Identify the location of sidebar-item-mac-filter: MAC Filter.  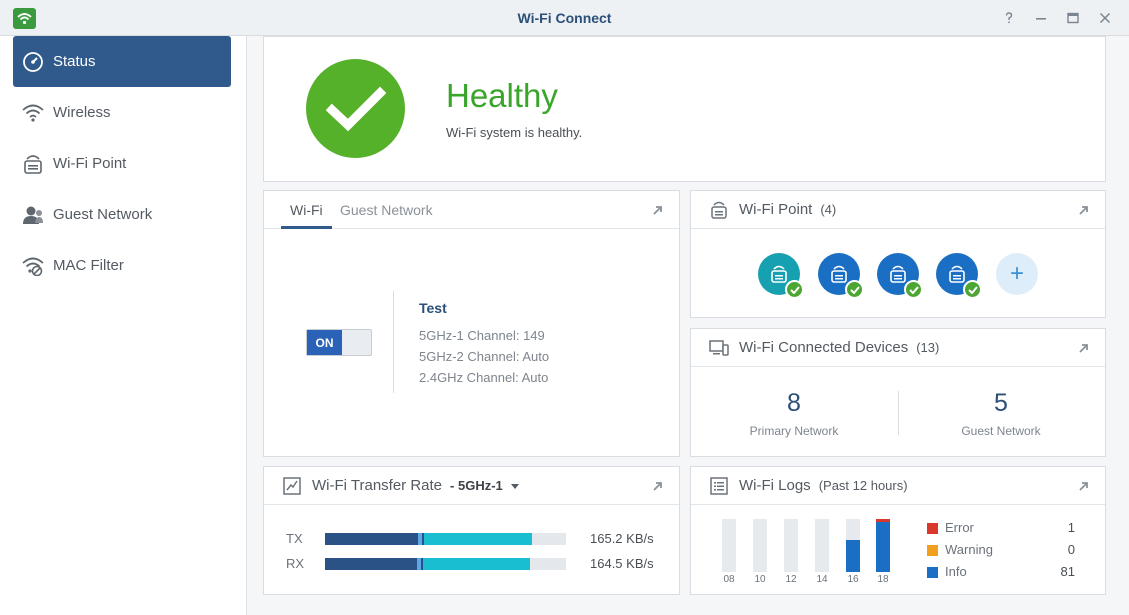
(122, 265).